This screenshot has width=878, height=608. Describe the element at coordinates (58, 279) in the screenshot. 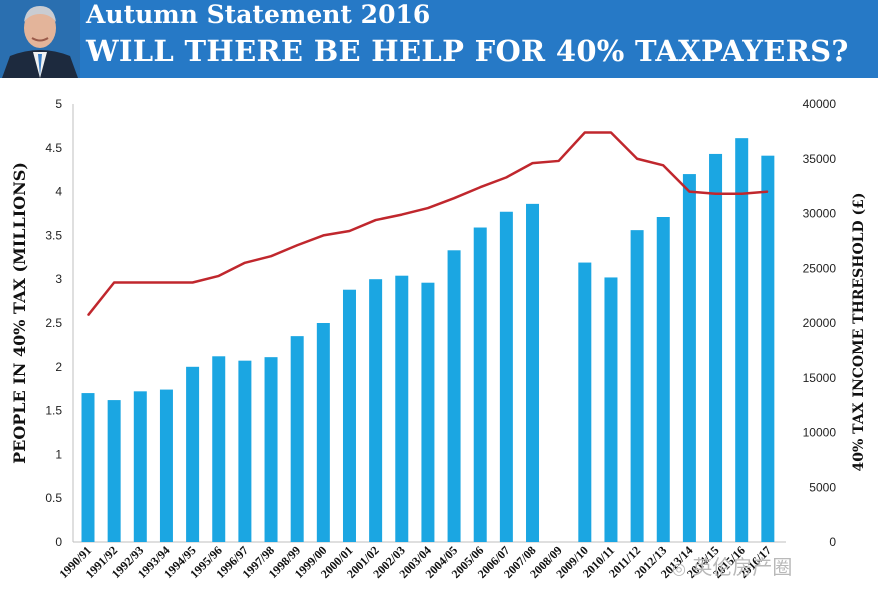

I see `y-tick-left-3: 3` at that location.